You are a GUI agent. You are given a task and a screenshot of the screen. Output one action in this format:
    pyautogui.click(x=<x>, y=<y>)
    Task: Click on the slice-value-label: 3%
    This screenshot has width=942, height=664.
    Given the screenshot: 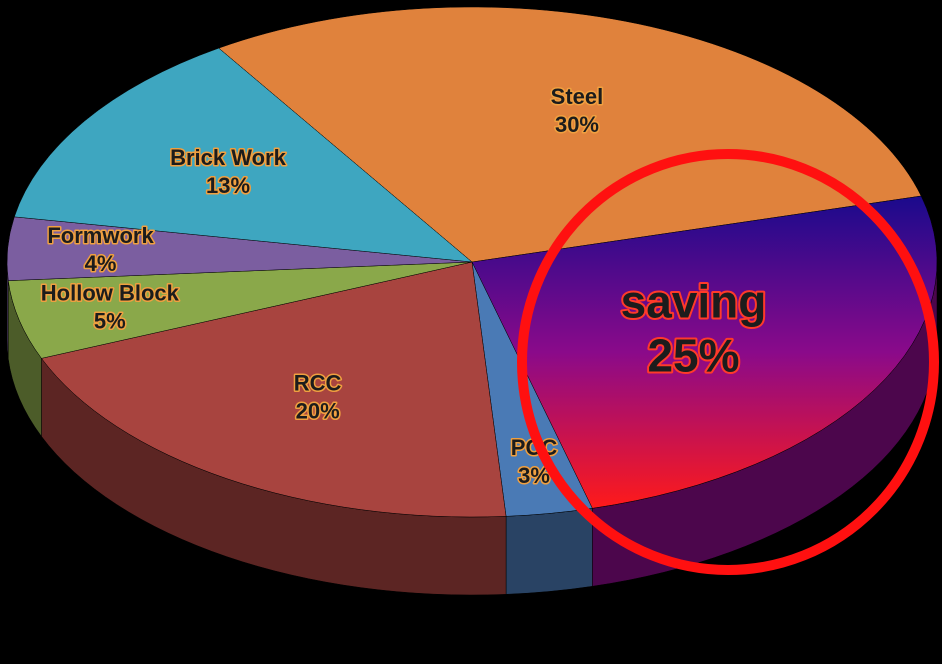 What is the action you would take?
    pyautogui.click(x=534, y=475)
    